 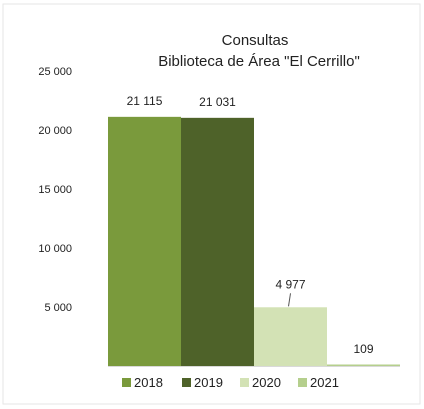 What do you see at coordinates (324, 382) in the screenshot?
I see `legend-label-2021: 2021` at bounding box center [324, 382].